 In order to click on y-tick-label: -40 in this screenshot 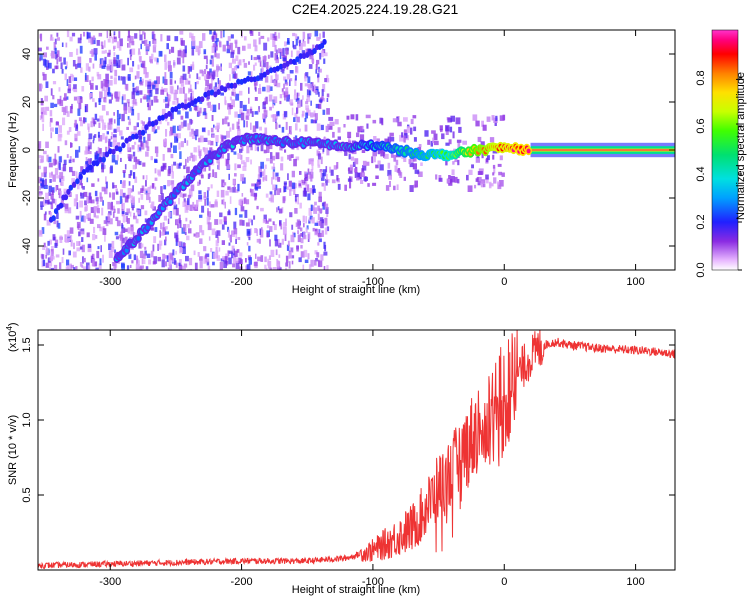, I will do `click(27, 246)`.